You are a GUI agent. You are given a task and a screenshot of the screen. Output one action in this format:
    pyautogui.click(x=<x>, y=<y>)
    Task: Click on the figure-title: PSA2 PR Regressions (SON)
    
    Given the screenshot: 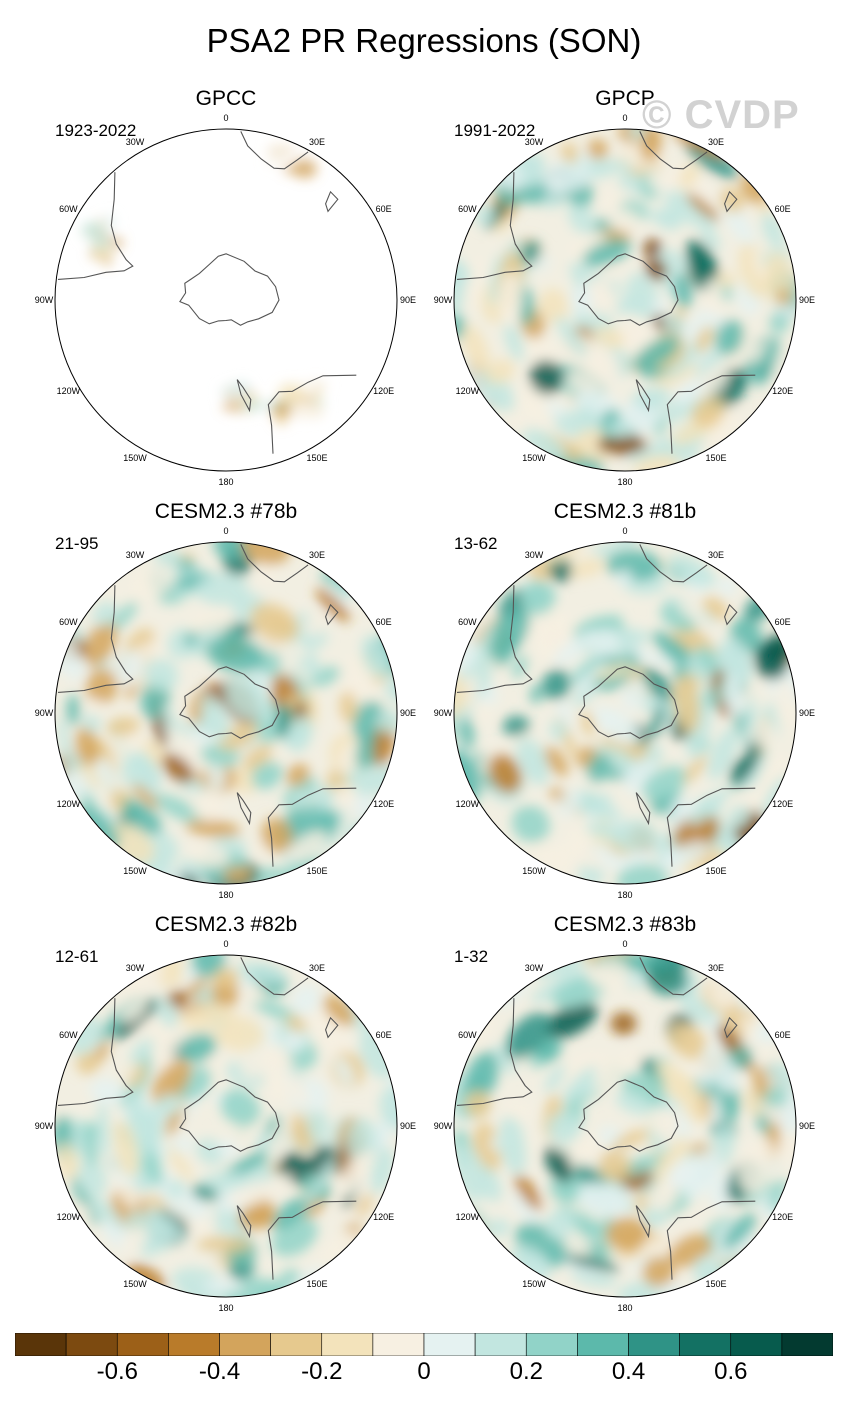 What is the action you would take?
    pyautogui.click(x=424, y=40)
    